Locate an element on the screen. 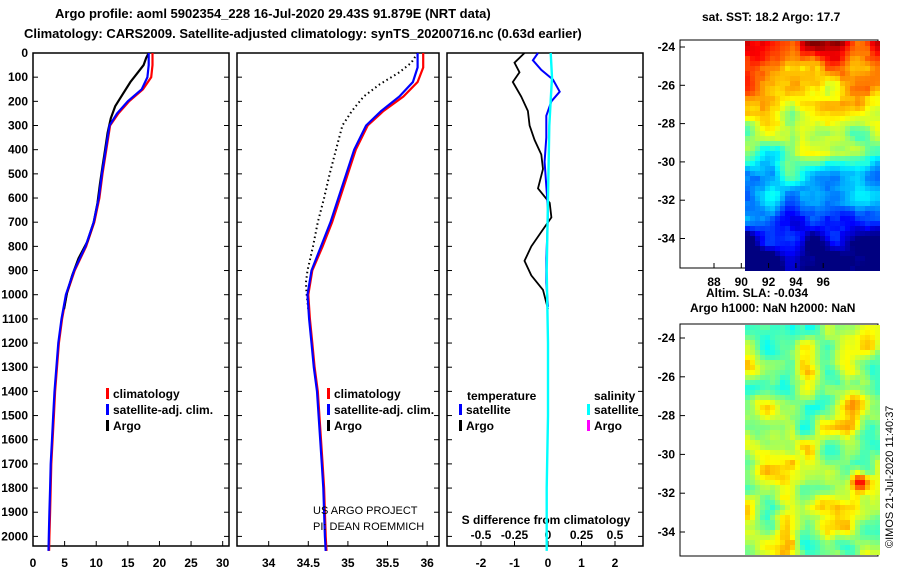 Image resolution: width=900 pixels, height=580 pixels. sla-ytick-label: -30 is located at coordinates (667, 454).